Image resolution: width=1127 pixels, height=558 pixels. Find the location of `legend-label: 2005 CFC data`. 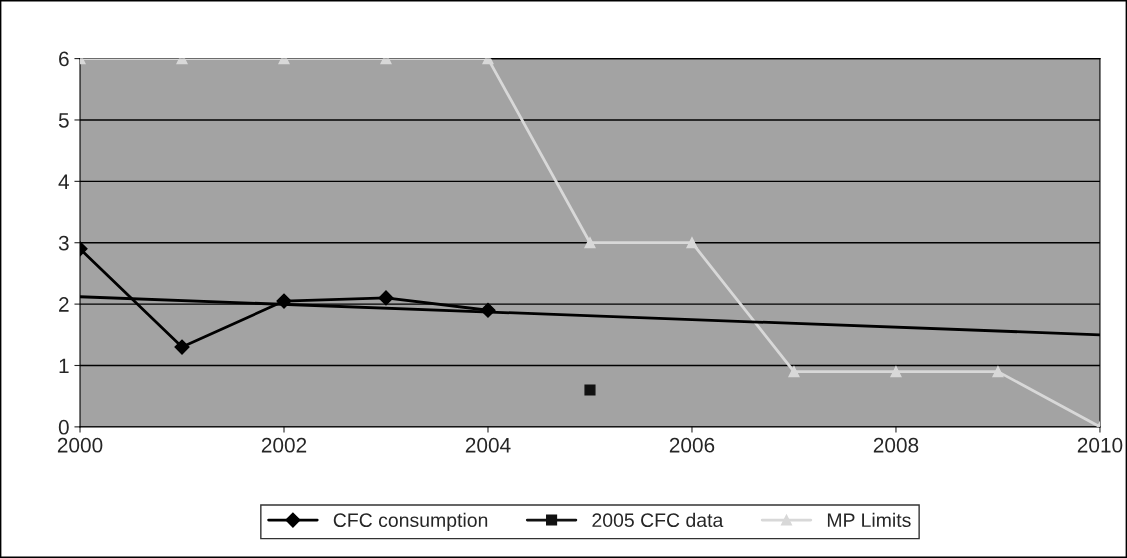

legend-label: 2005 CFC data is located at coordinates (658, 520).